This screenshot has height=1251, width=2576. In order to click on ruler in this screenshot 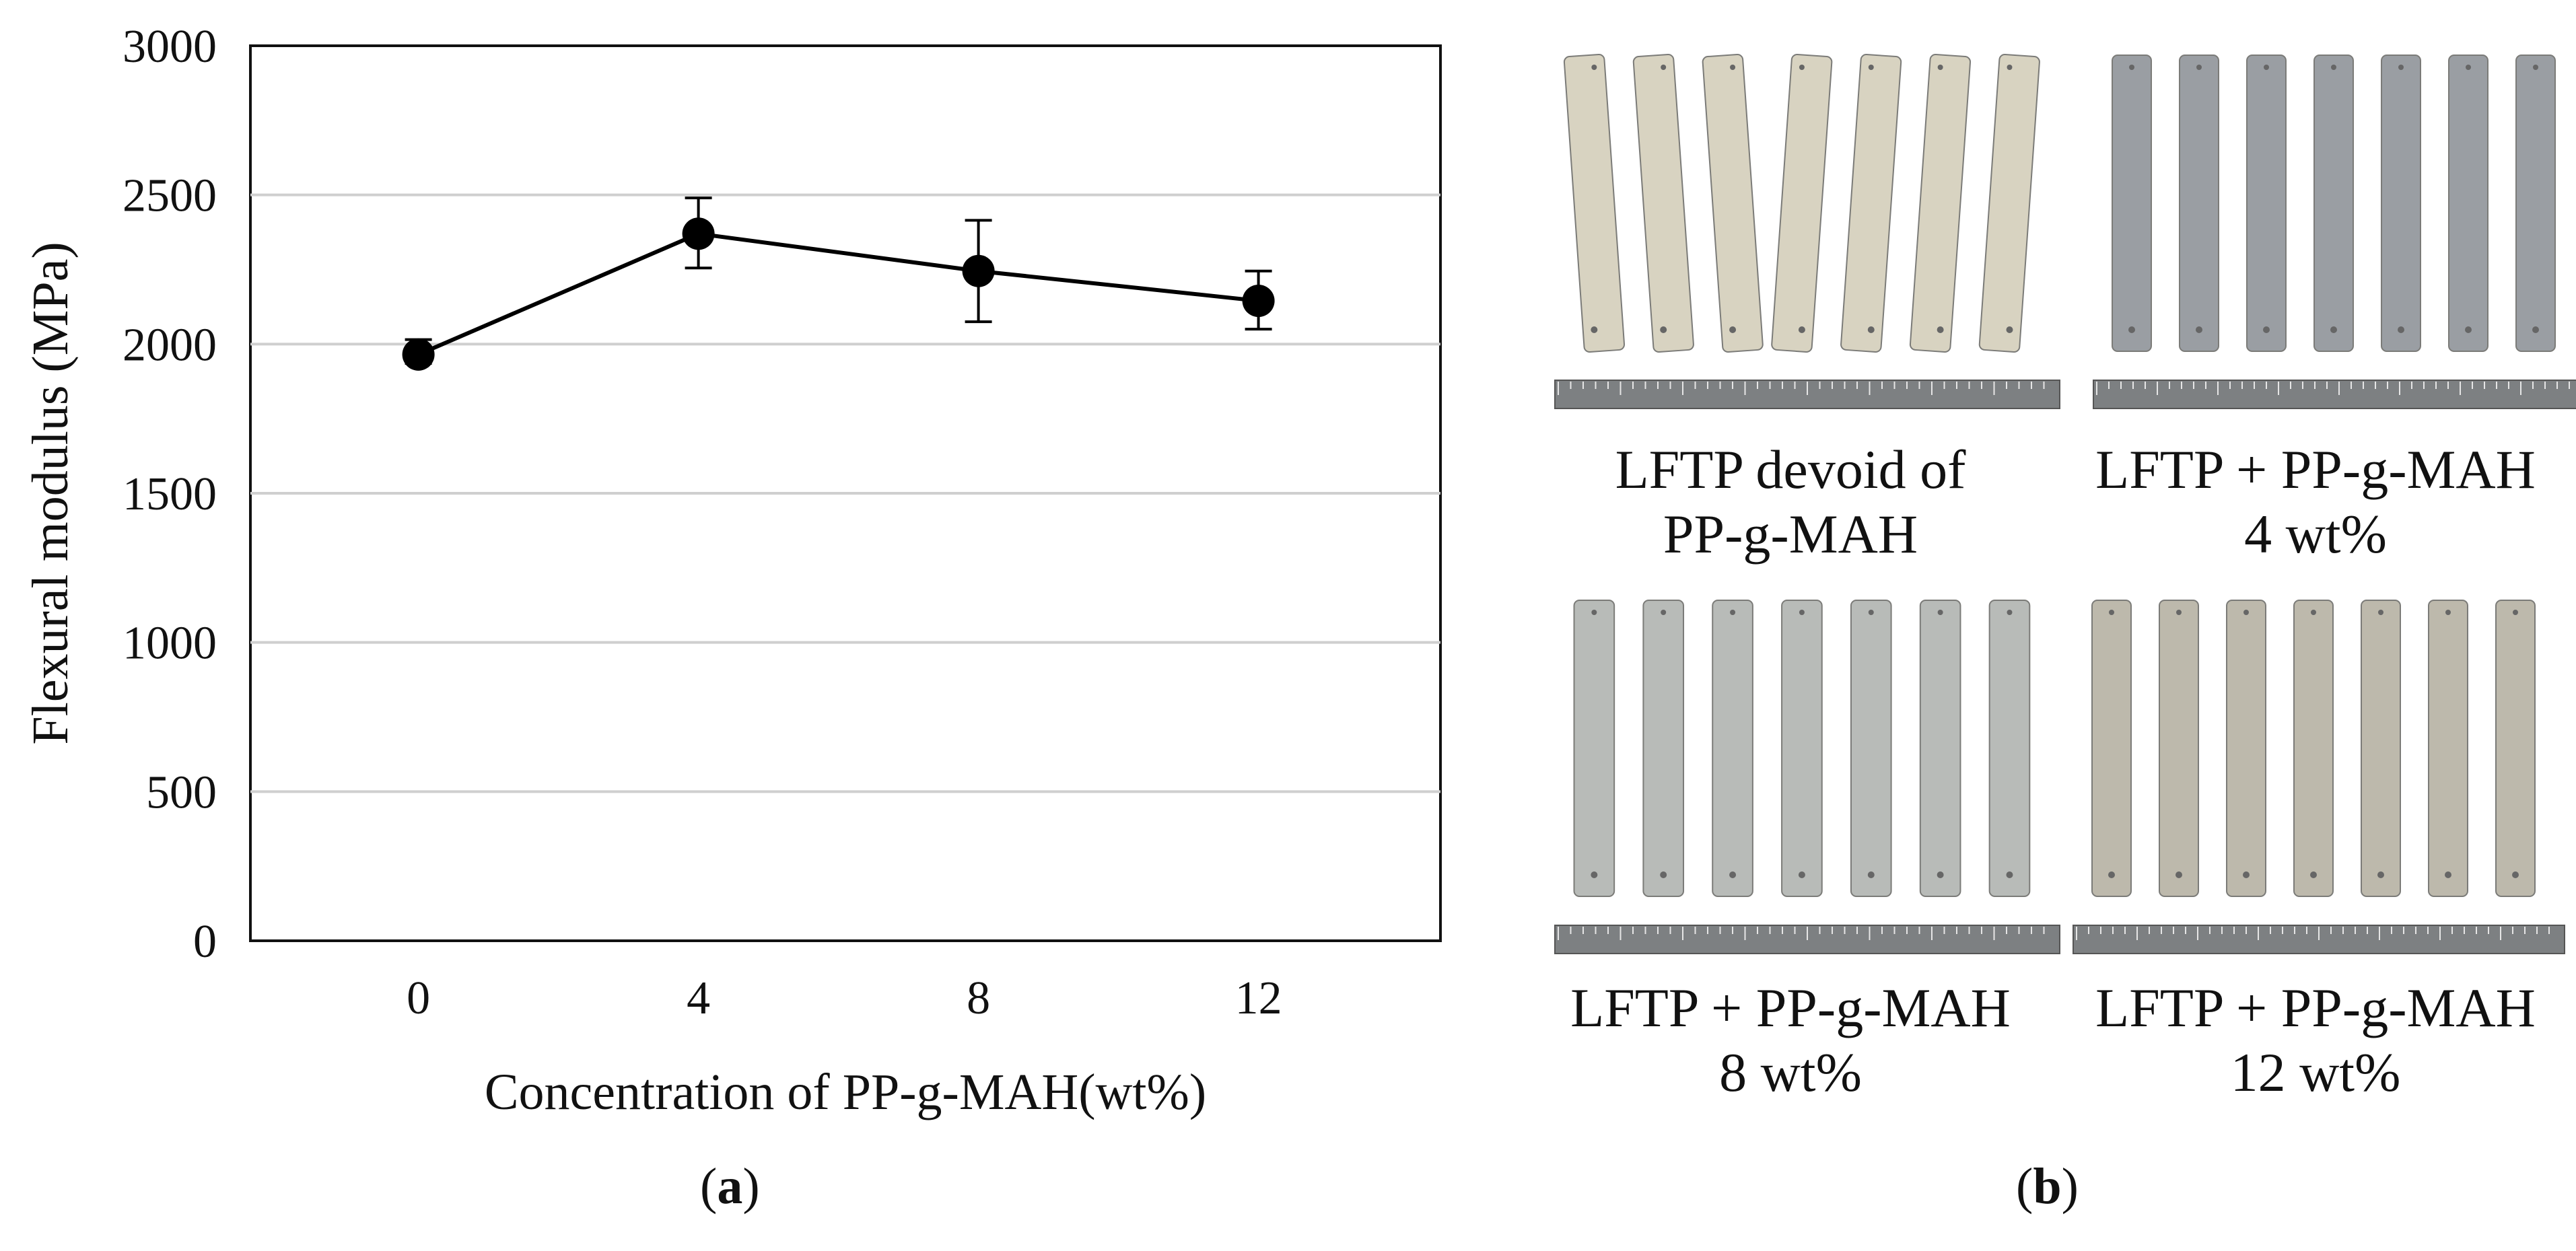, I will do `click(2334, 394)`.